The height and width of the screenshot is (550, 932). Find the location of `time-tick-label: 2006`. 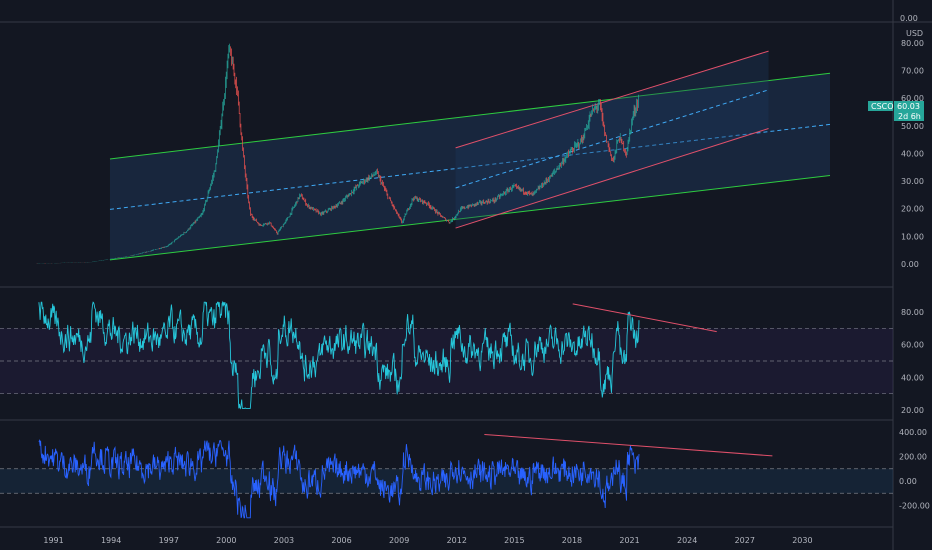

time-tick-label: 2006 is located at coordinates (341, 540).